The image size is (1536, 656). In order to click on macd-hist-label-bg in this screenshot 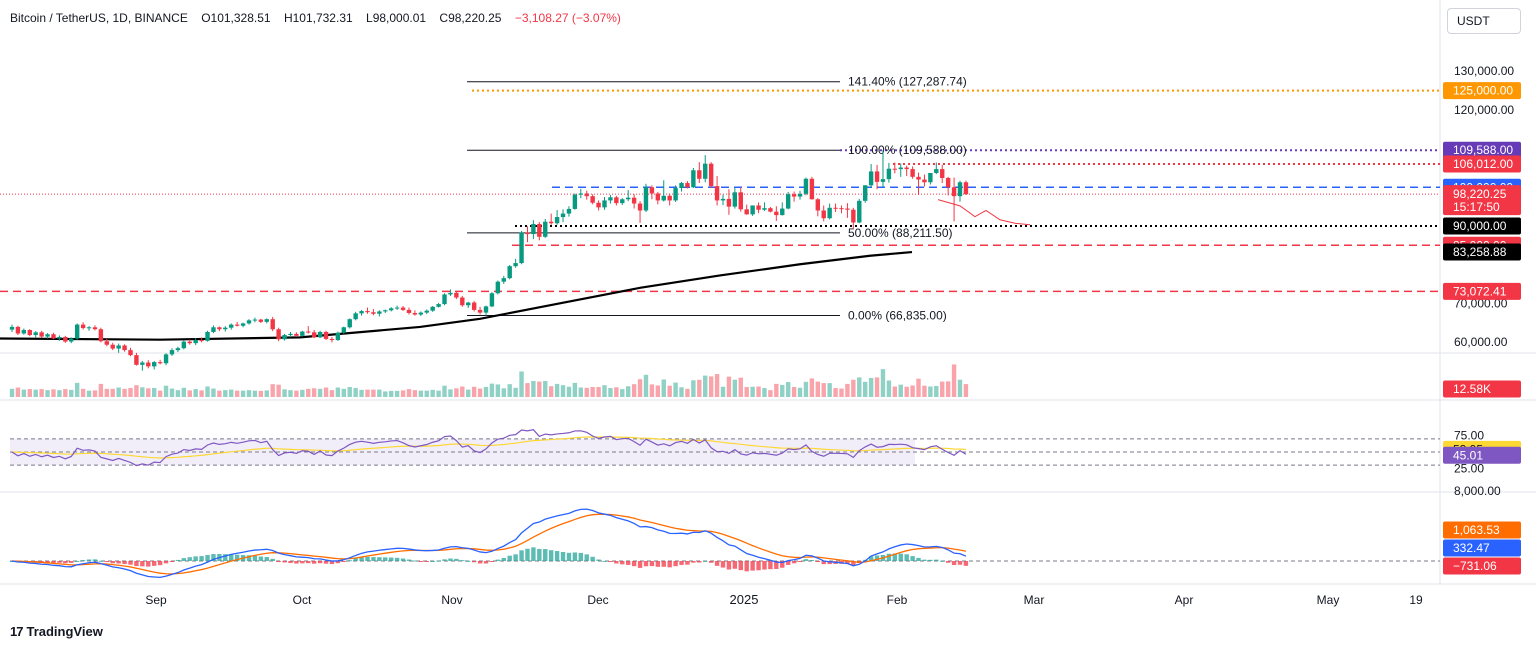, I will do `click(1482, 566)`.